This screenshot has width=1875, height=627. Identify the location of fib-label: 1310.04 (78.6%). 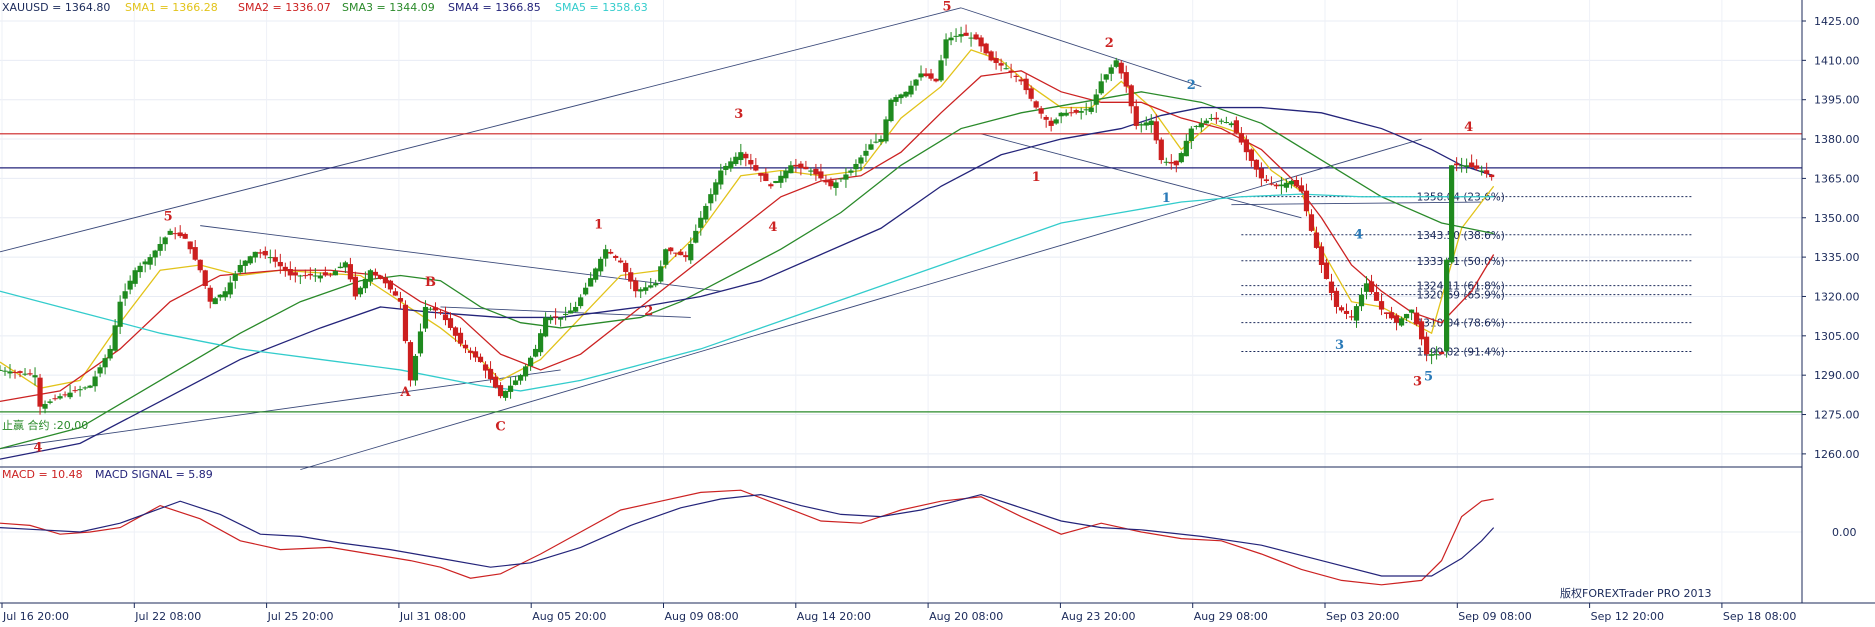
(1461, 324).